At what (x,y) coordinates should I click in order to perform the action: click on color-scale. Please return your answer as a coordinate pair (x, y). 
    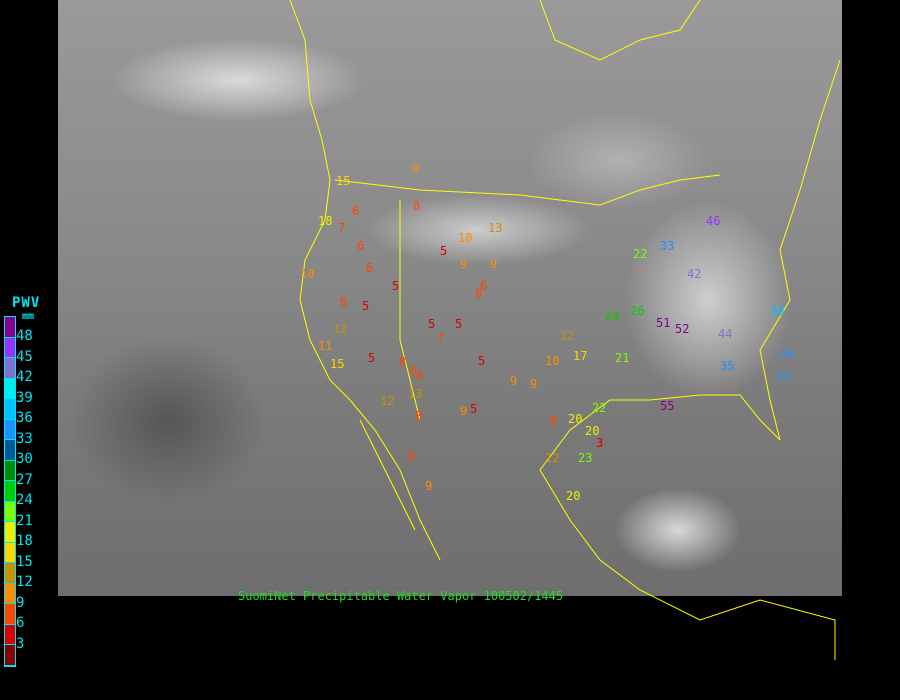
    Looking at the image, I should click on (10, 491).